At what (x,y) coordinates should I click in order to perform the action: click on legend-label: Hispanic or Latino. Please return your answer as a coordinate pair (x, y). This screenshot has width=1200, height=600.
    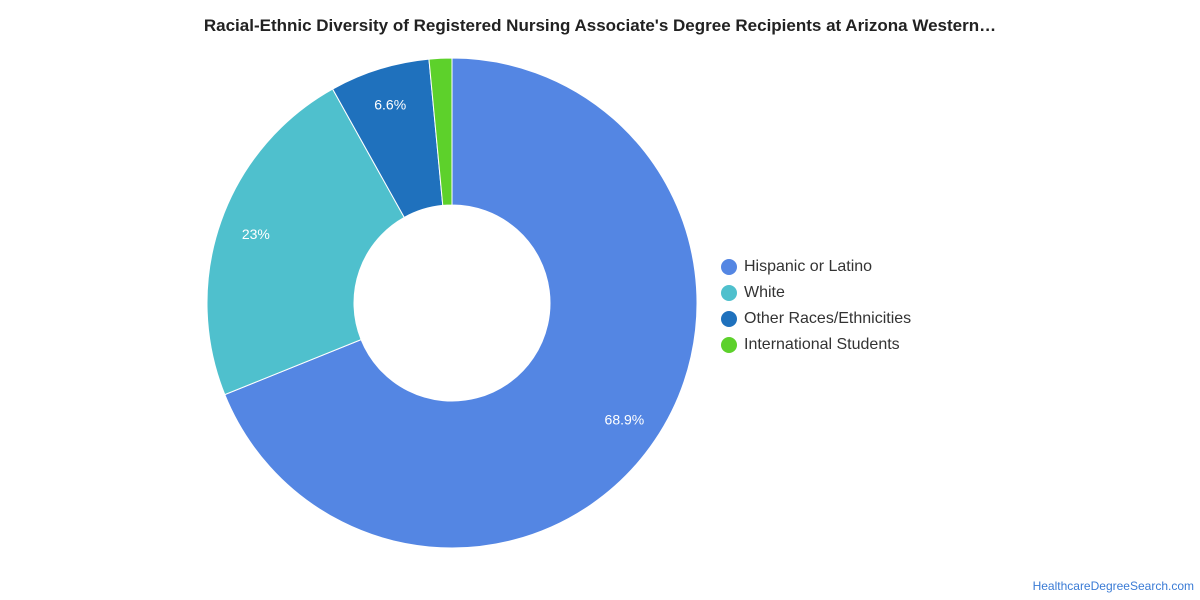
    Looking at the image, I should click on (808, 266).